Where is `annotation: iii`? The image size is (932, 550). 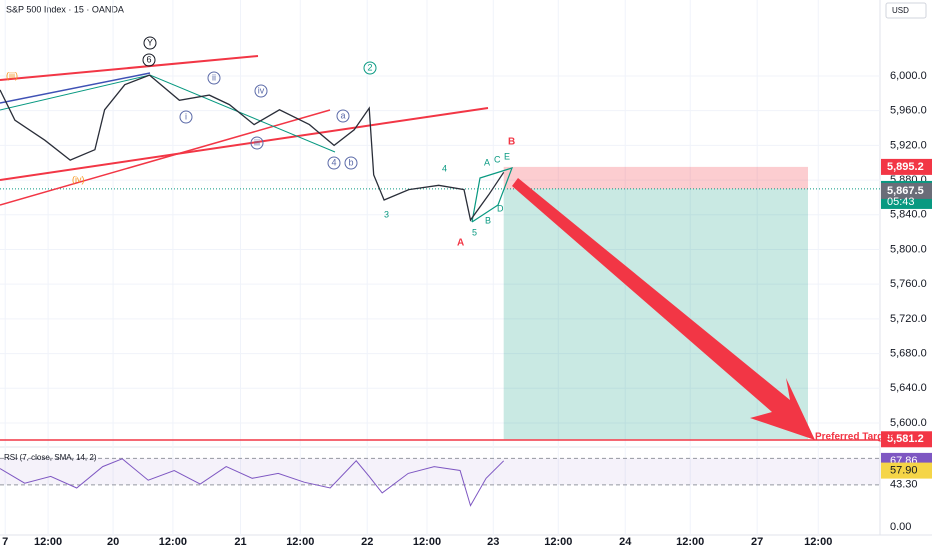
annotation: iii is located at coordinates (257, 142).